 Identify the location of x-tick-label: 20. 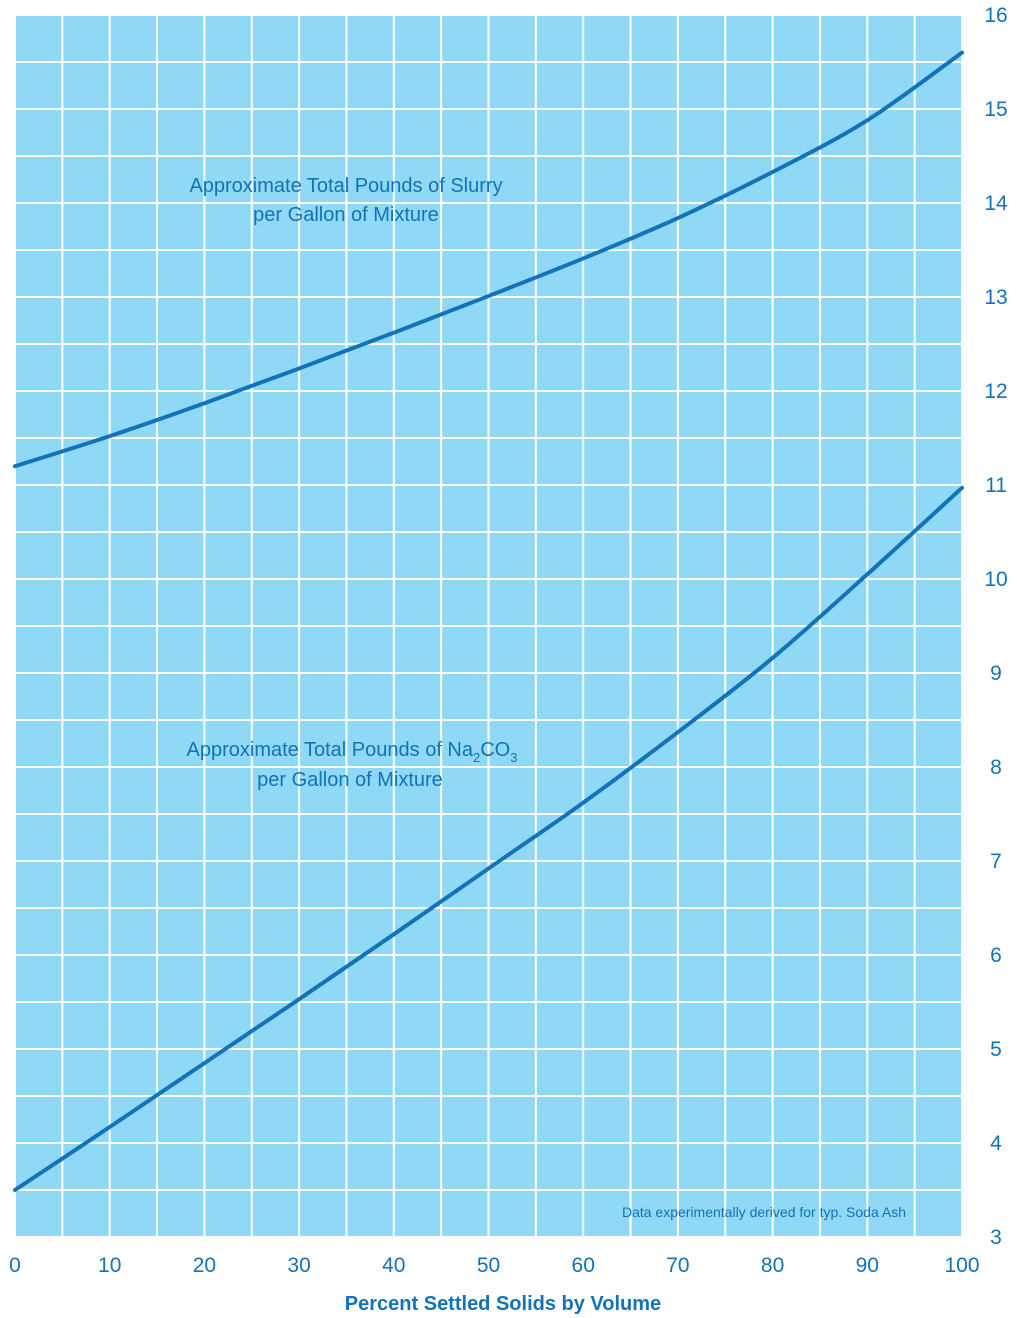
(204, 1265).